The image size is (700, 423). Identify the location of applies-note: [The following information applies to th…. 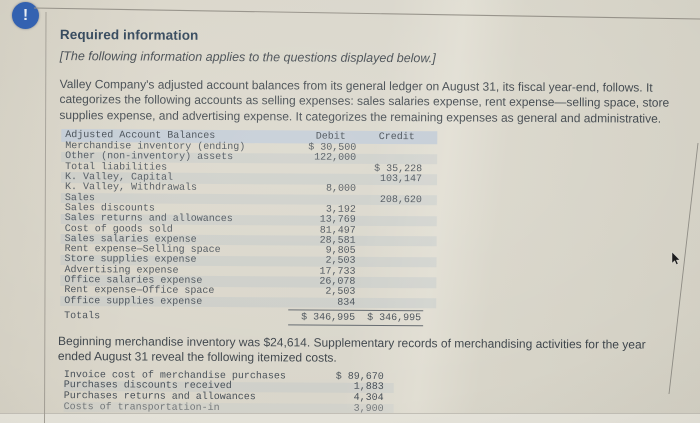
(247, 57).